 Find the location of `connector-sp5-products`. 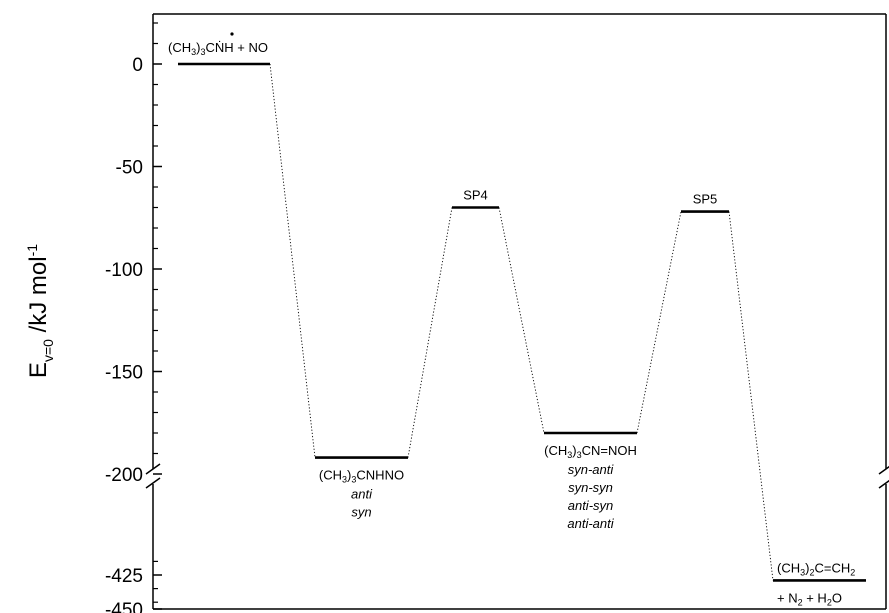

connector-sp5-products is located at coordinates (751, 396).